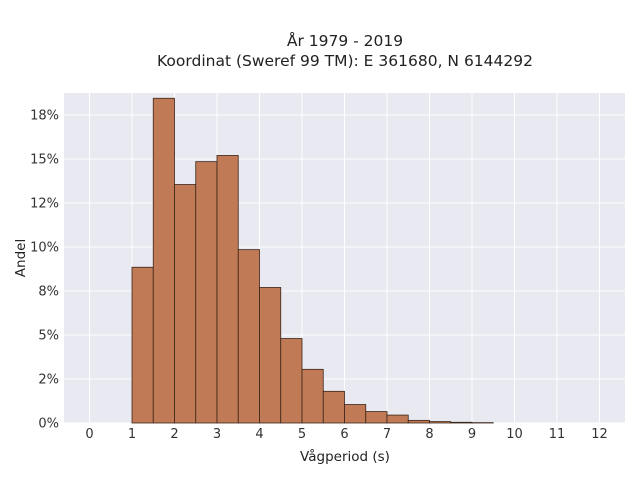  I want to click on x-tick-label: 11, so click(557, 434).